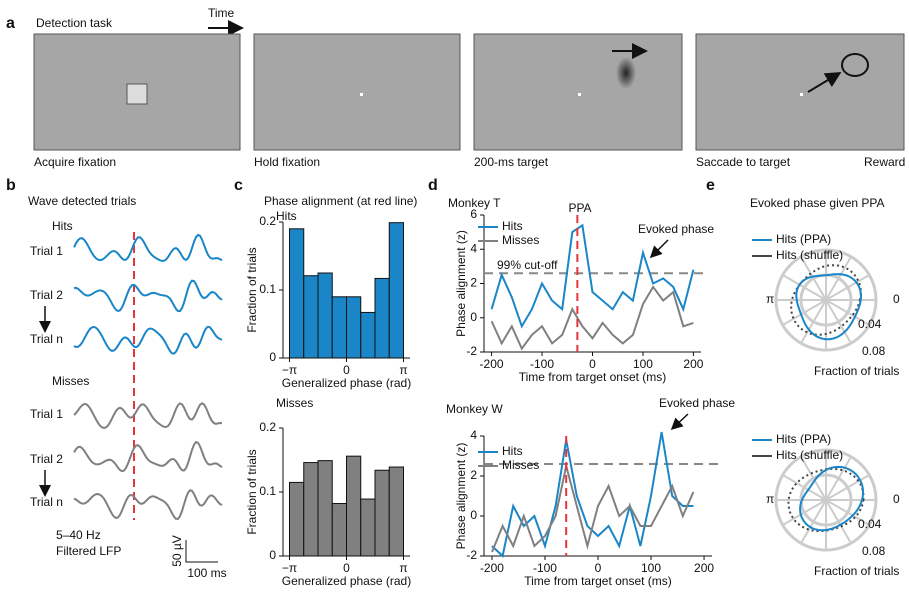 Image resolution: width=909 pixels, height=592 pixels. I want to click on scale-bar, so click(201, 551).